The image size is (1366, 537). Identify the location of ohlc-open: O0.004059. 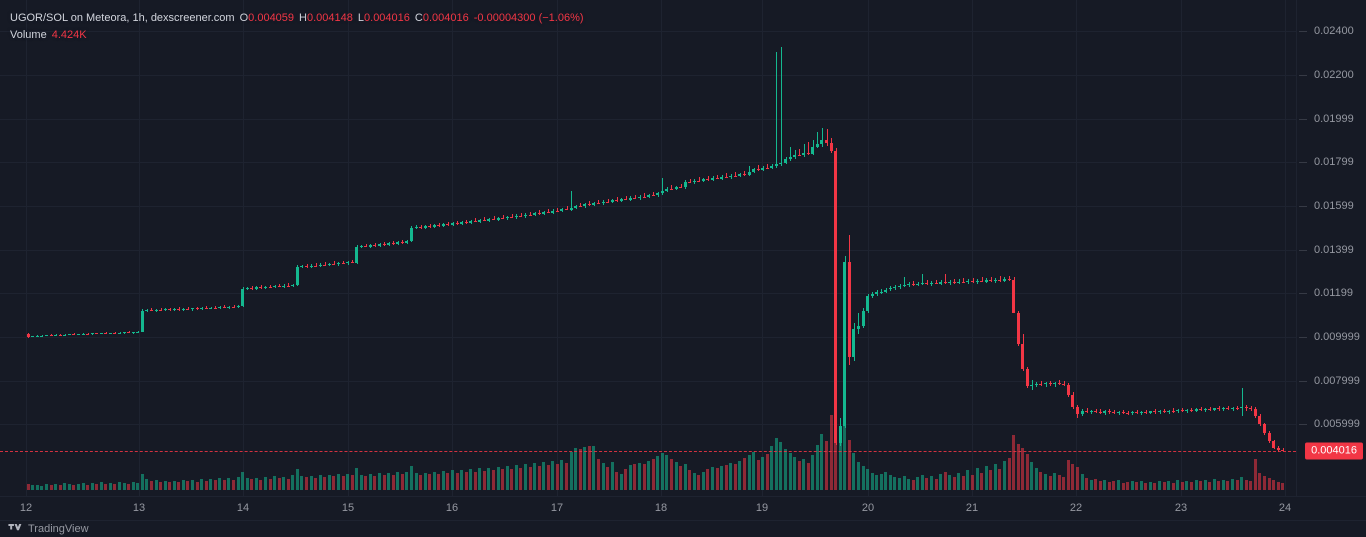
(267, 18).